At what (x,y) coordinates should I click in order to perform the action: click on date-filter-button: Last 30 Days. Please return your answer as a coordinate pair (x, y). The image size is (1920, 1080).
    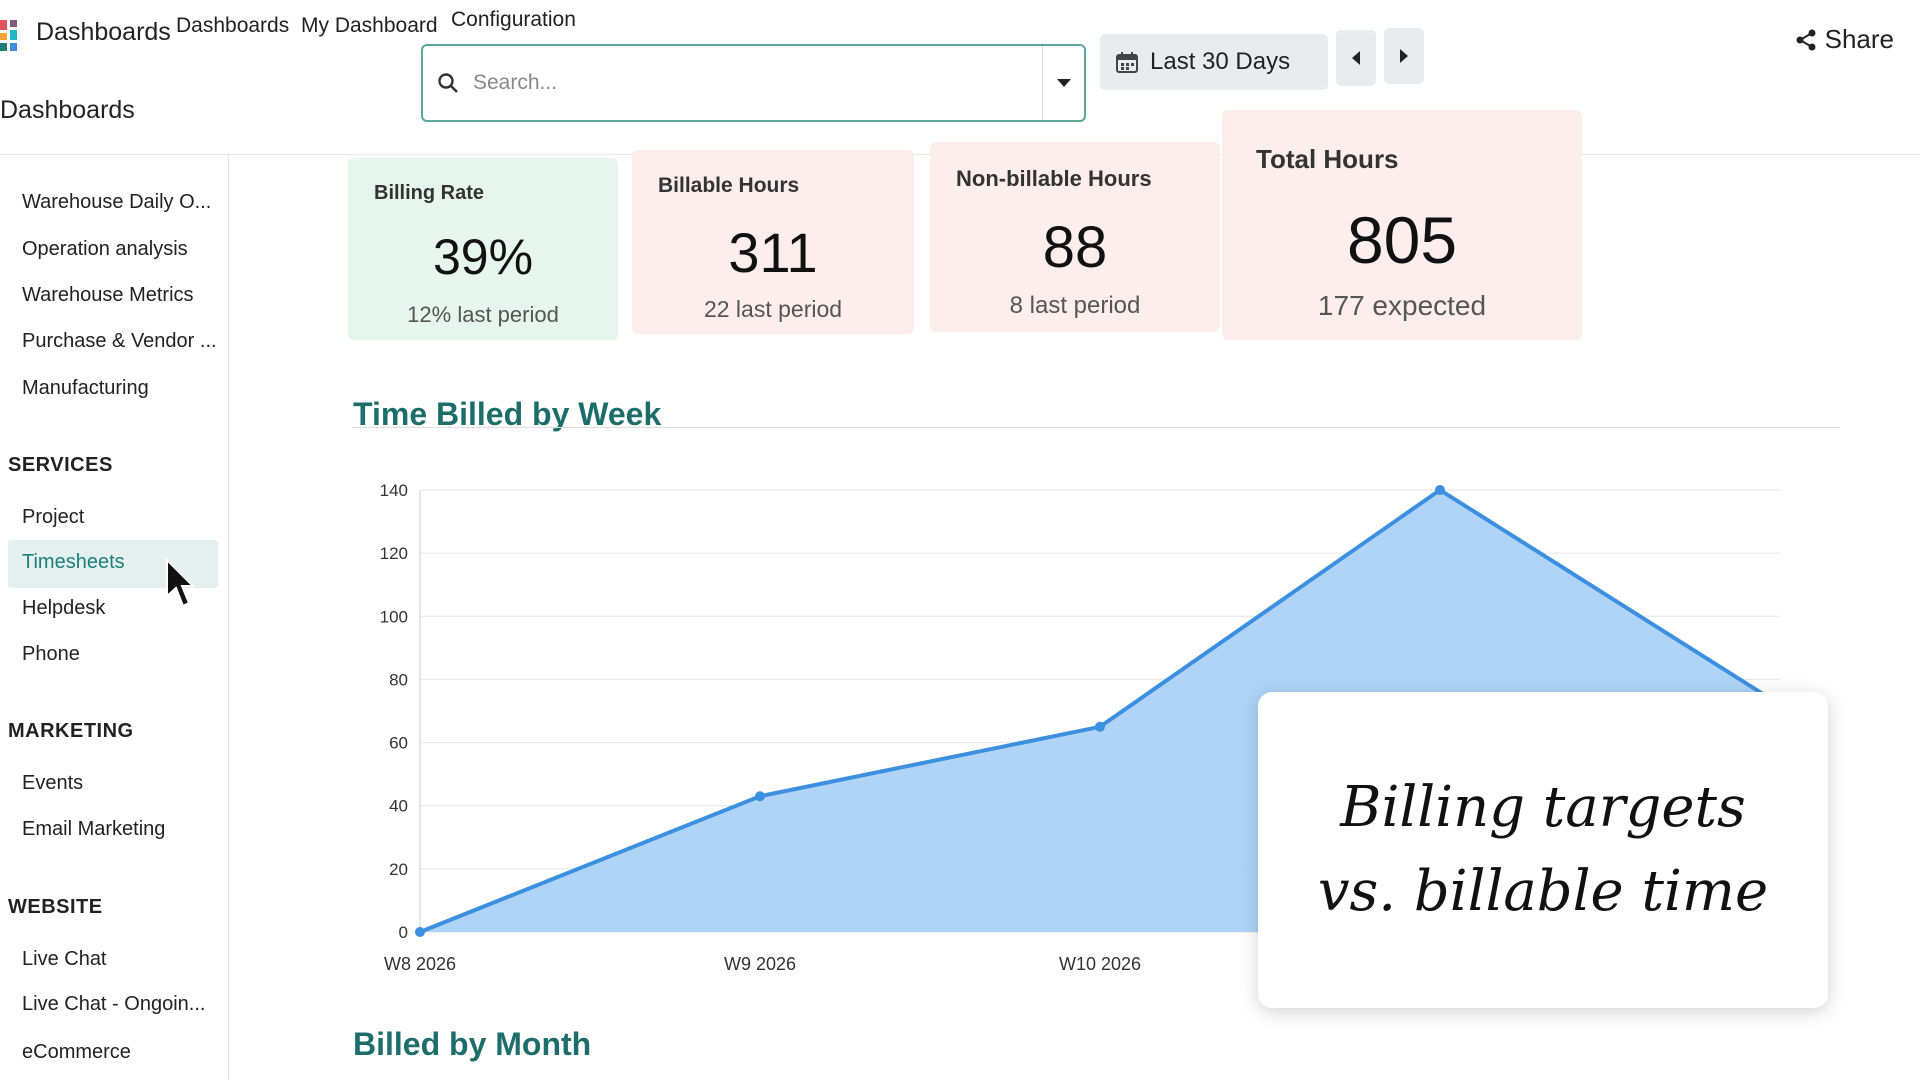
    Looking at the image, I should click on (1214, 62).